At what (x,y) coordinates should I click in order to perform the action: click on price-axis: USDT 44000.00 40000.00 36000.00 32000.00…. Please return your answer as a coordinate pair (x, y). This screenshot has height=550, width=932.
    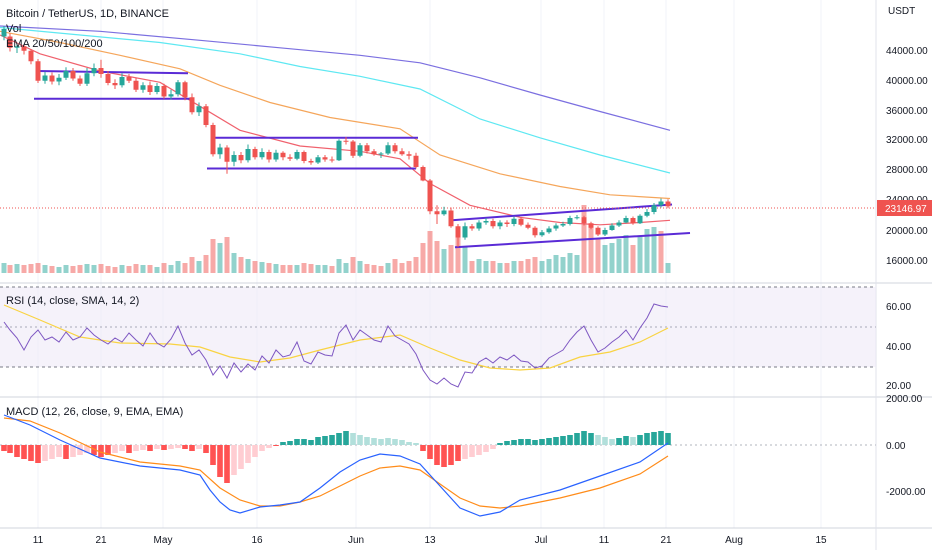
    Looking at the image, I should click on (904, 136).